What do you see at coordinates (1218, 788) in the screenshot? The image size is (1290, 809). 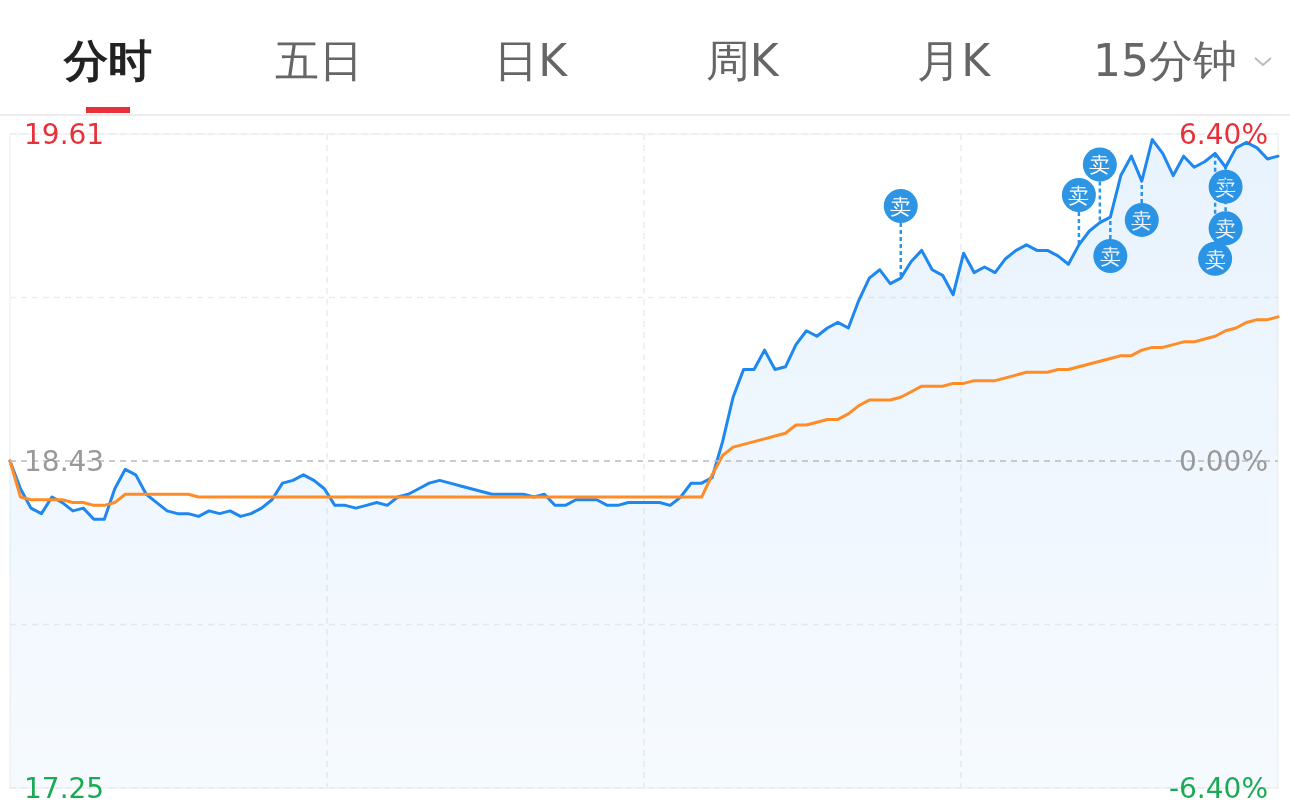 I see `y2-tick-label: -6.40%` at bounding box center [1218, 788].